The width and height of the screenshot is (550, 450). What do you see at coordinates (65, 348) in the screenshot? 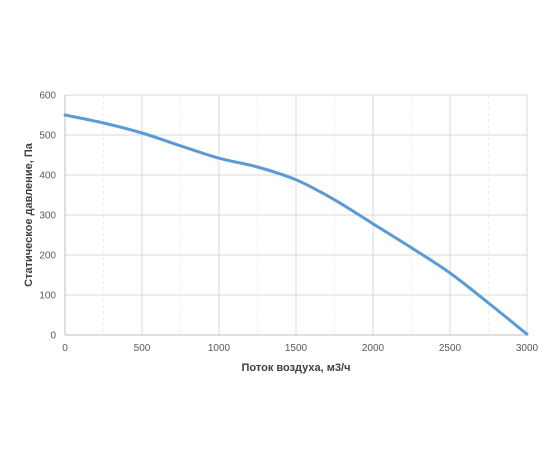
I see `x-tick-label: 0` at bounding box center [65, 348].